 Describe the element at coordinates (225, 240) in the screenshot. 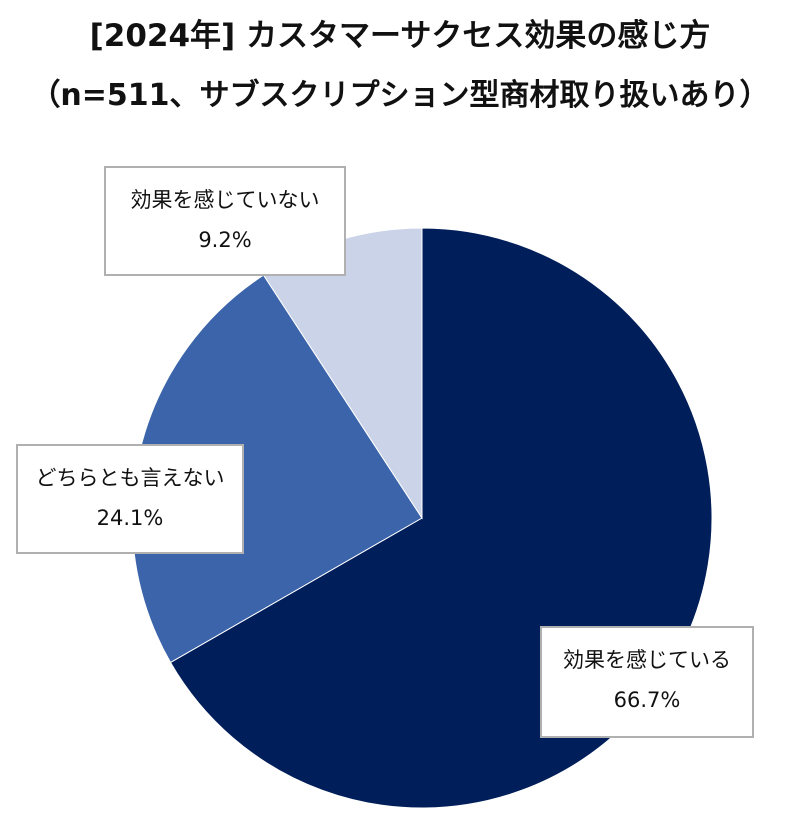

I see `slice-label-not-effective-value: 9.2%` at that location.